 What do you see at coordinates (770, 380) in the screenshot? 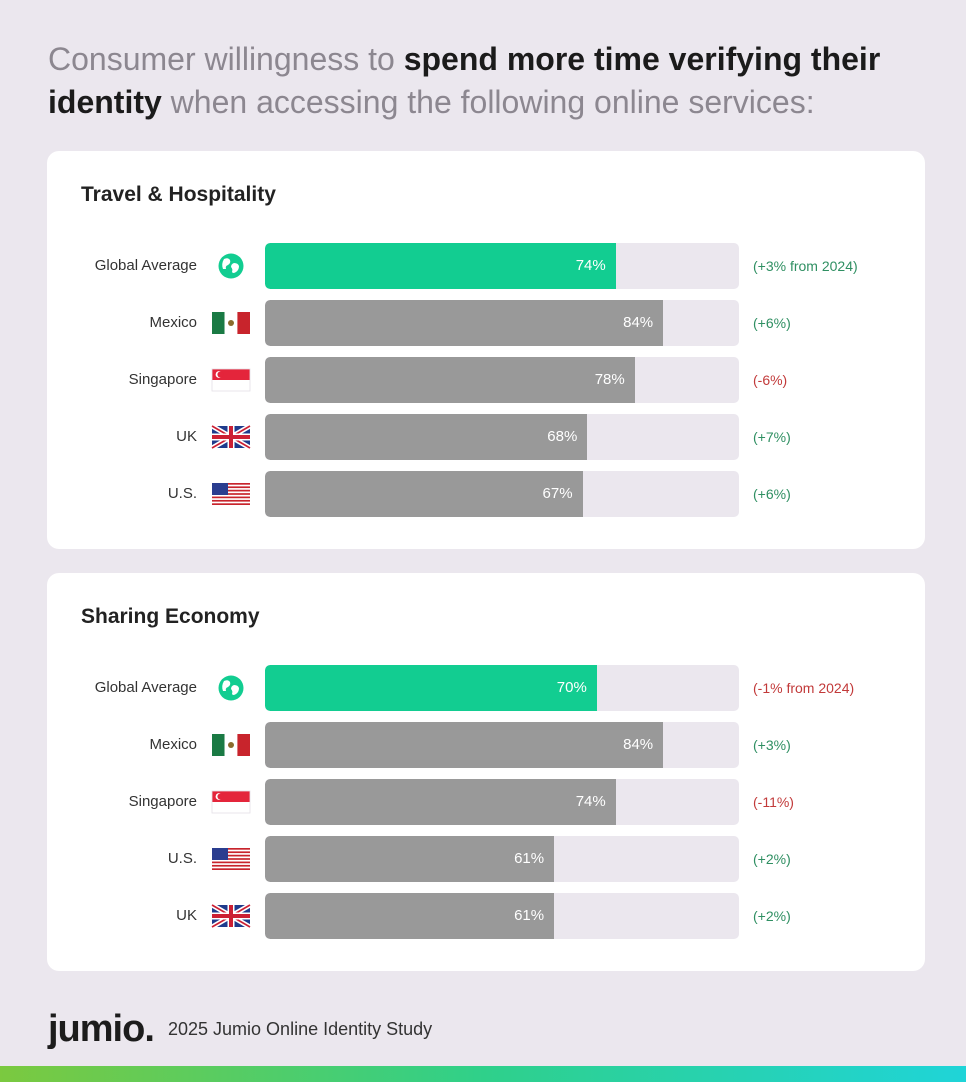
I see `change-label: (-6%)` at bounding box center [770, 380].